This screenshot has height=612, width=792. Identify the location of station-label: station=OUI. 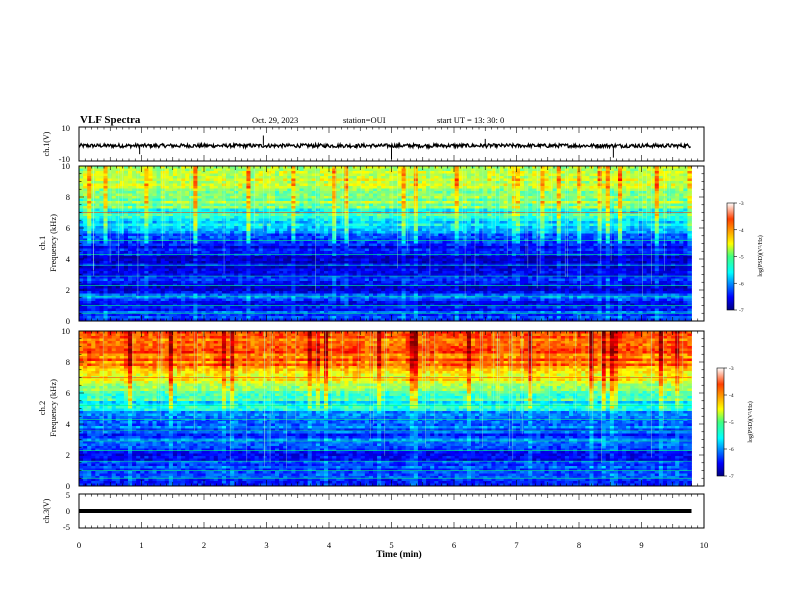
(364, 120).